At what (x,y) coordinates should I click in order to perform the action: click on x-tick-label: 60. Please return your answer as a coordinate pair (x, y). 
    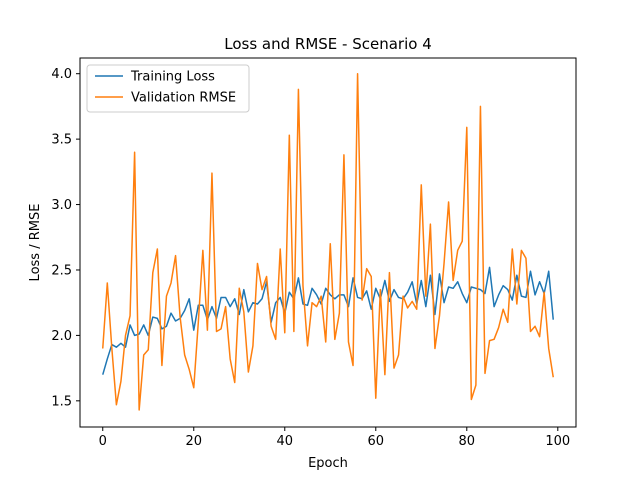
    Looking at the image, I should click on (376, 441).